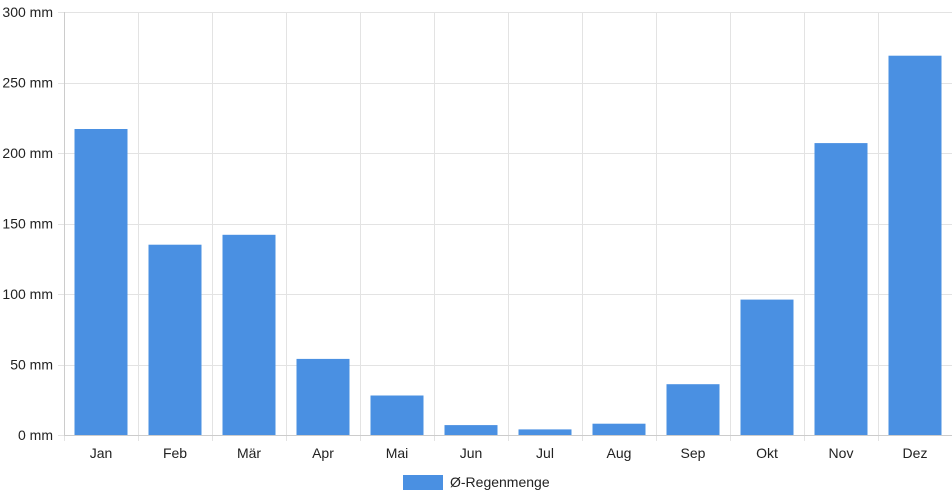 This screenshot has width=952, height=500. What do you see at coordinates (619, 453) in the screenshot?
I see `x-tick-label: Aug` at bounding box center [619, 453].